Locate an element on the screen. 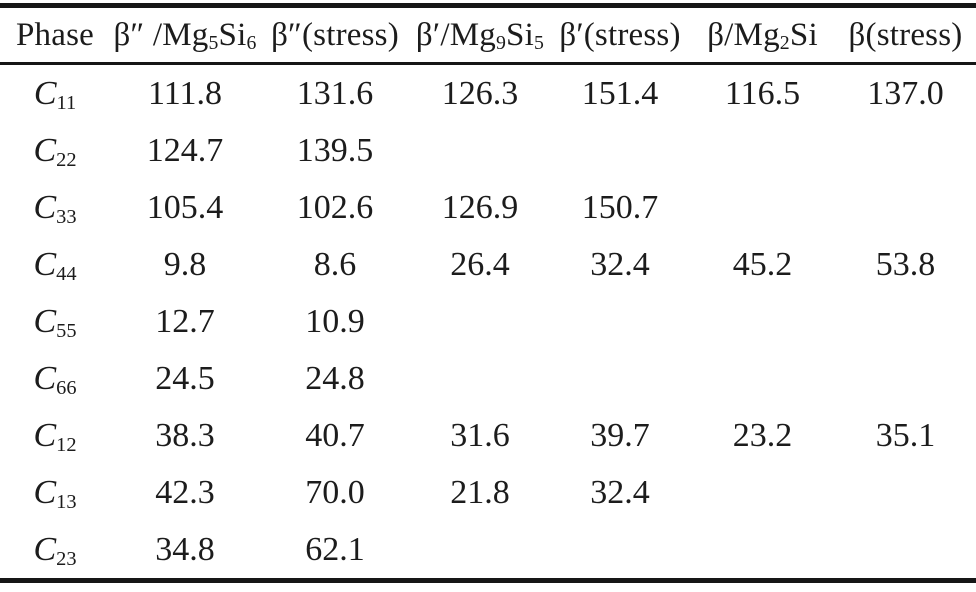 The image size is (976, 592). column-header-phase: Phase is located at coordinates (55, 34).